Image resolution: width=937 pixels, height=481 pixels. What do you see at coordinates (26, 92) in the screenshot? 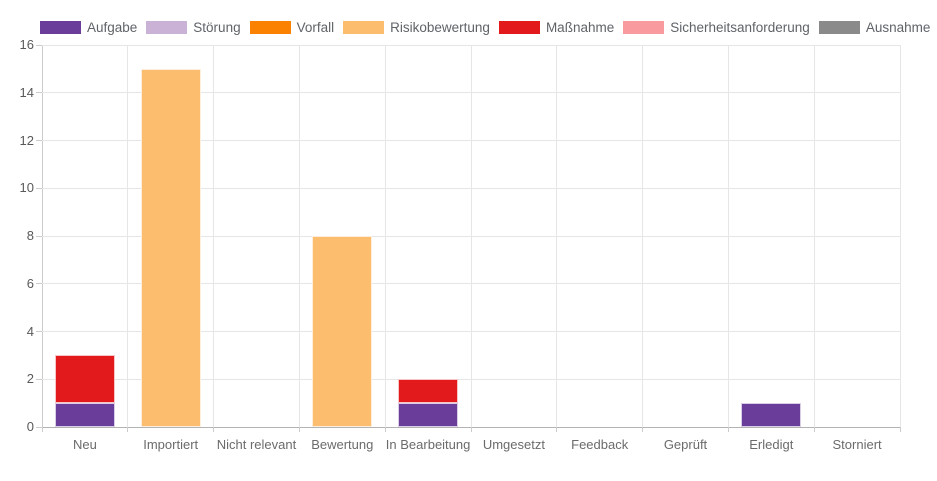
I see `y-axis-label-14: 14` at bounding box center [26, 92].